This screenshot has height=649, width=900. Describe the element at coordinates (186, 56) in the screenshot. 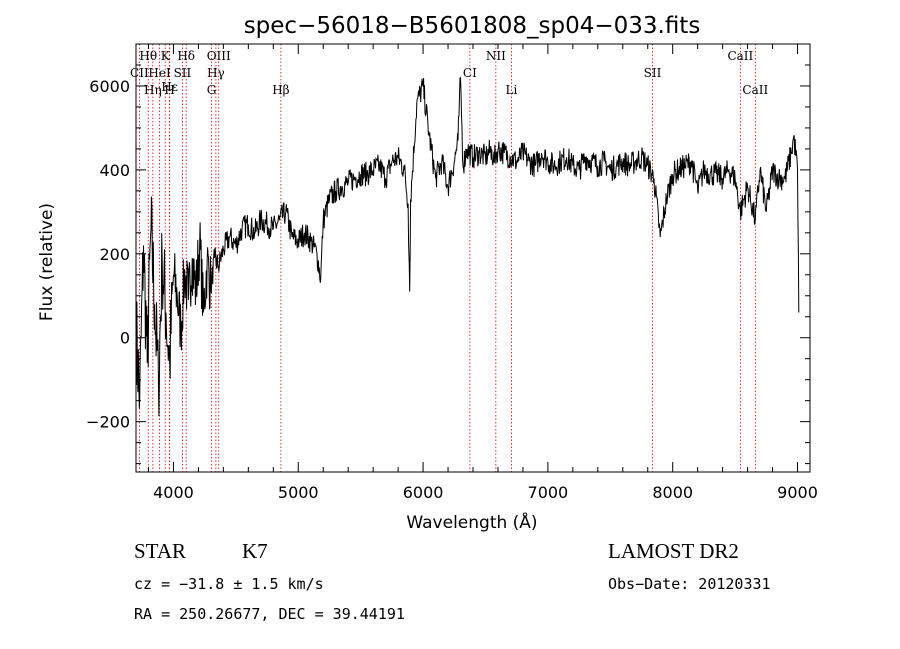

I see `line-marker-label: Hδ` at that location.